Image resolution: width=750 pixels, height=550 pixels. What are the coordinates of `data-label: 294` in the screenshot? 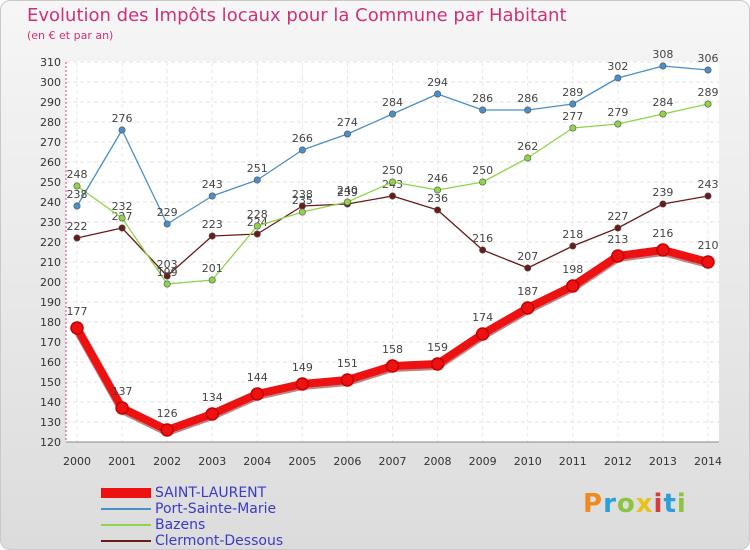 It's located at (437, 82).